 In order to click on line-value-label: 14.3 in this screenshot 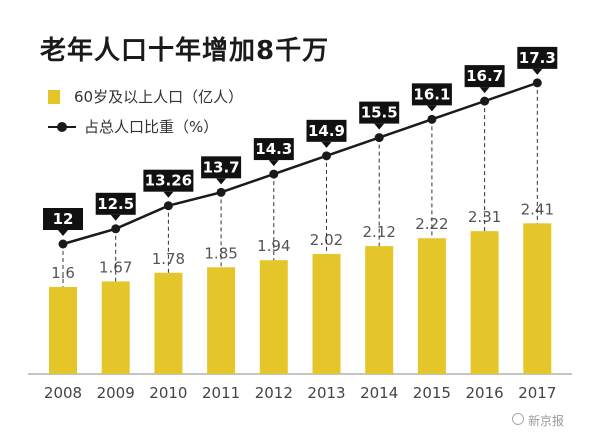, I will do `click(273, 149)`.